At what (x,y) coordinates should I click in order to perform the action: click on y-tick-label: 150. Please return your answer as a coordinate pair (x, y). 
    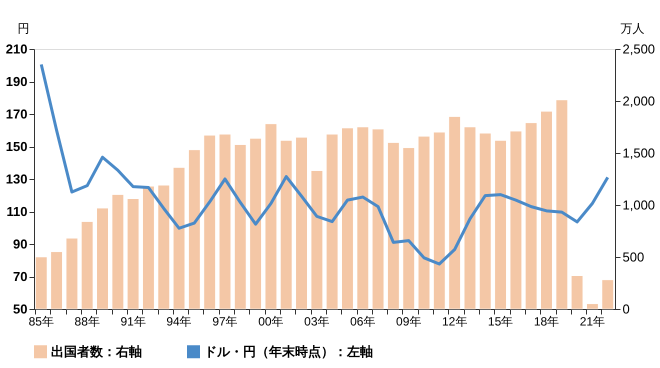
    Looking at the image, I should click on (17, 146).